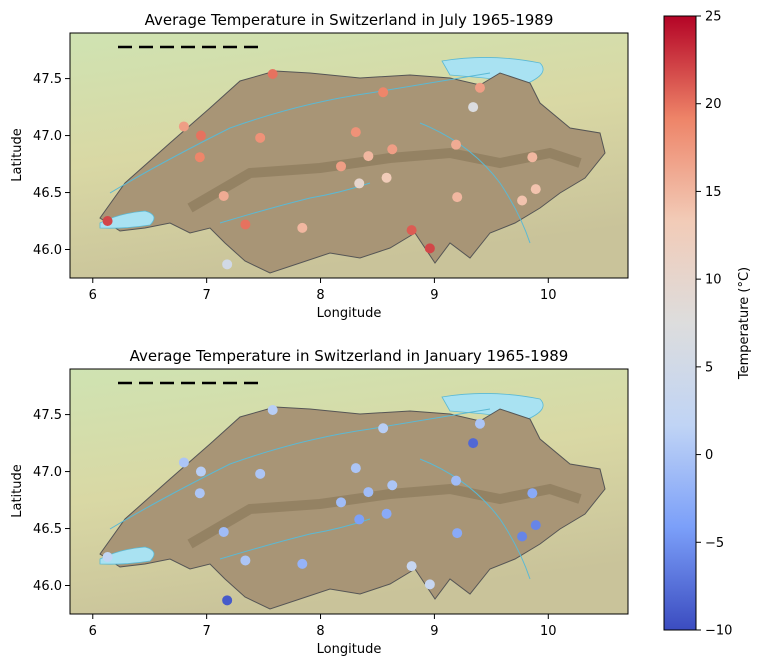 The width and height of the screenshot is (762, 667). What do you see at coordinates (680, 323) in the screenshot?
I see `colorbar-gradient` at bounding box center [680, 323].